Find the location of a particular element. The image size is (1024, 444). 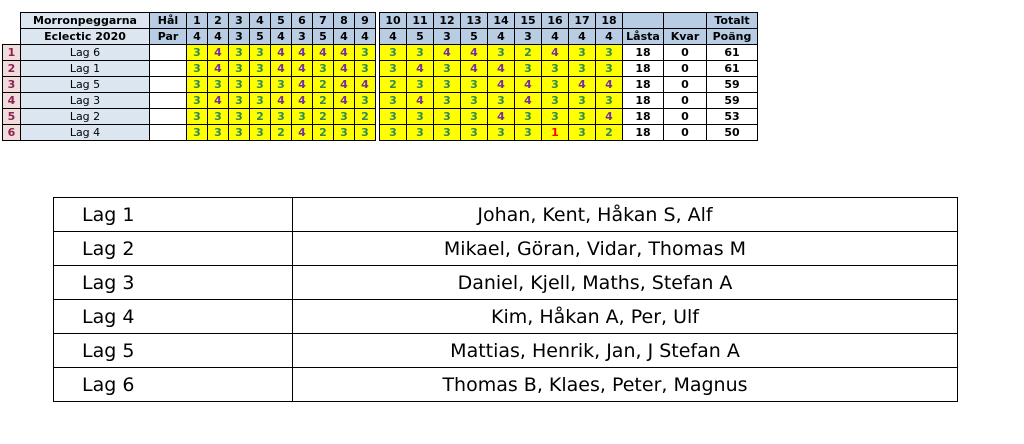

hole-number: 18 is located at coordinates (609, 20).